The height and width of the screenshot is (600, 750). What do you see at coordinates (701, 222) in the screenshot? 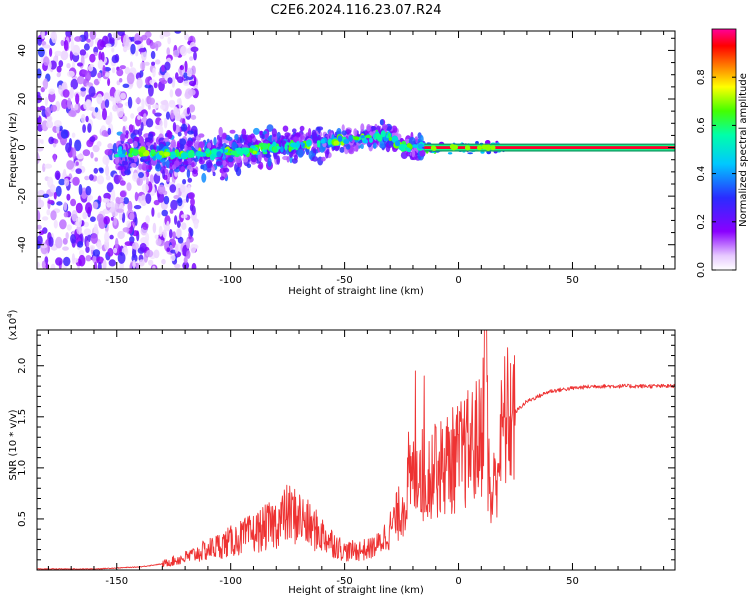
I see `colorbar-tick-label: 0.2` at bounding box center [701, 222].